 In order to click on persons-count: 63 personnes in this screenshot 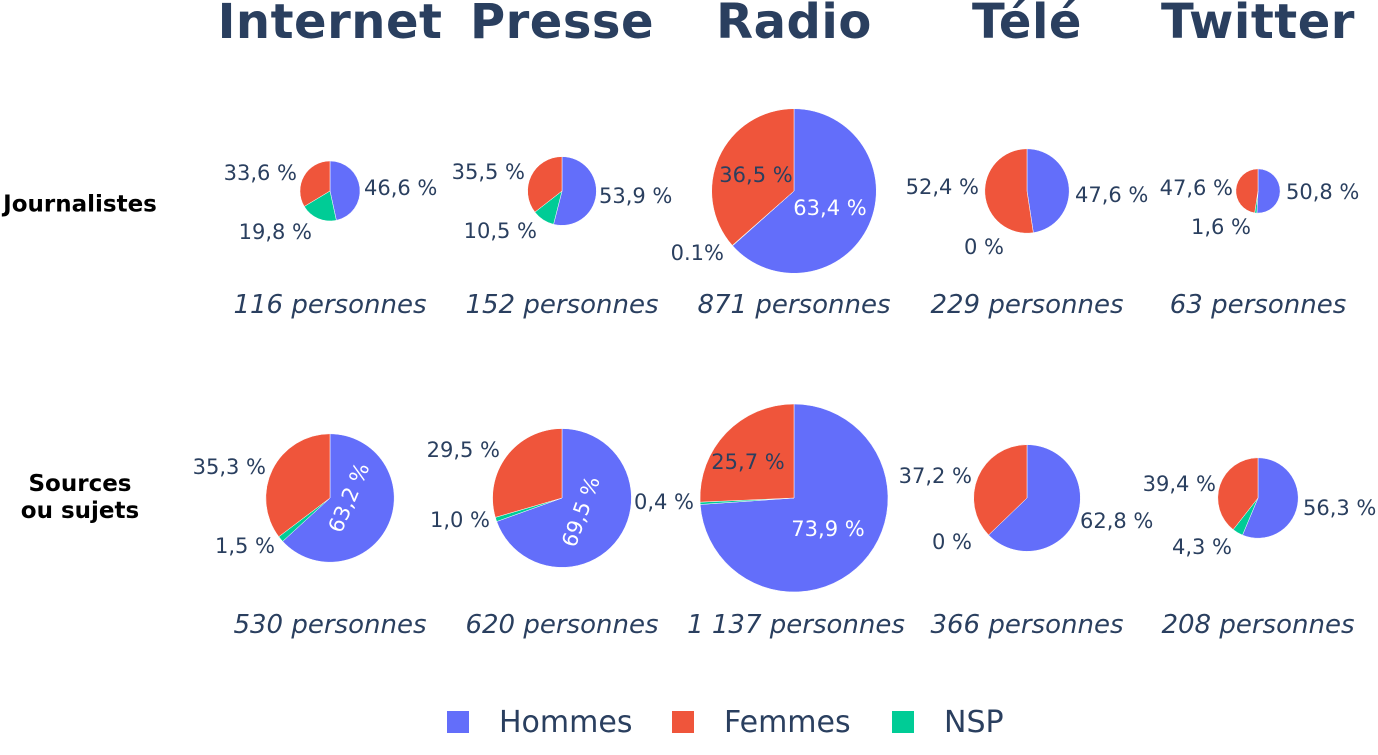, I will do `click(1258, 305)`.